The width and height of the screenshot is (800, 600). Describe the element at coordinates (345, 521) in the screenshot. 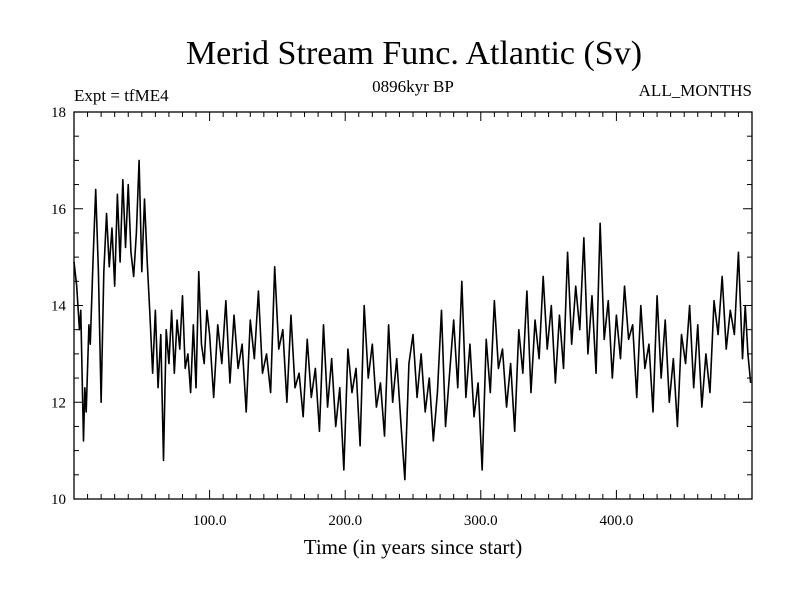

I see `x-tick-label: 200.0` at that location.